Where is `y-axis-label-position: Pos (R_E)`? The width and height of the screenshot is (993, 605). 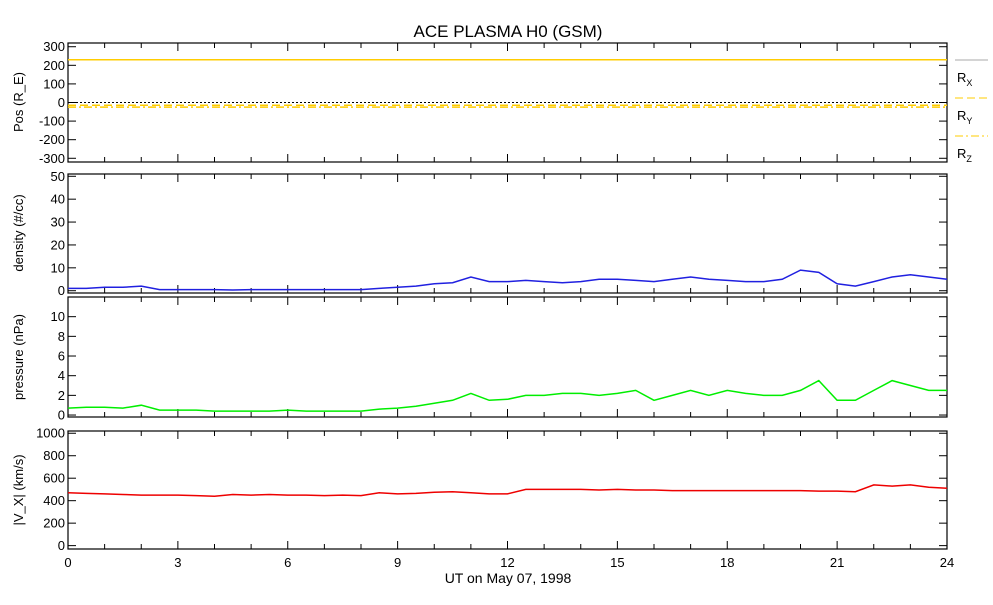
y-axis-label-position: Pos (R_E) is located at coordinates (18, 102).